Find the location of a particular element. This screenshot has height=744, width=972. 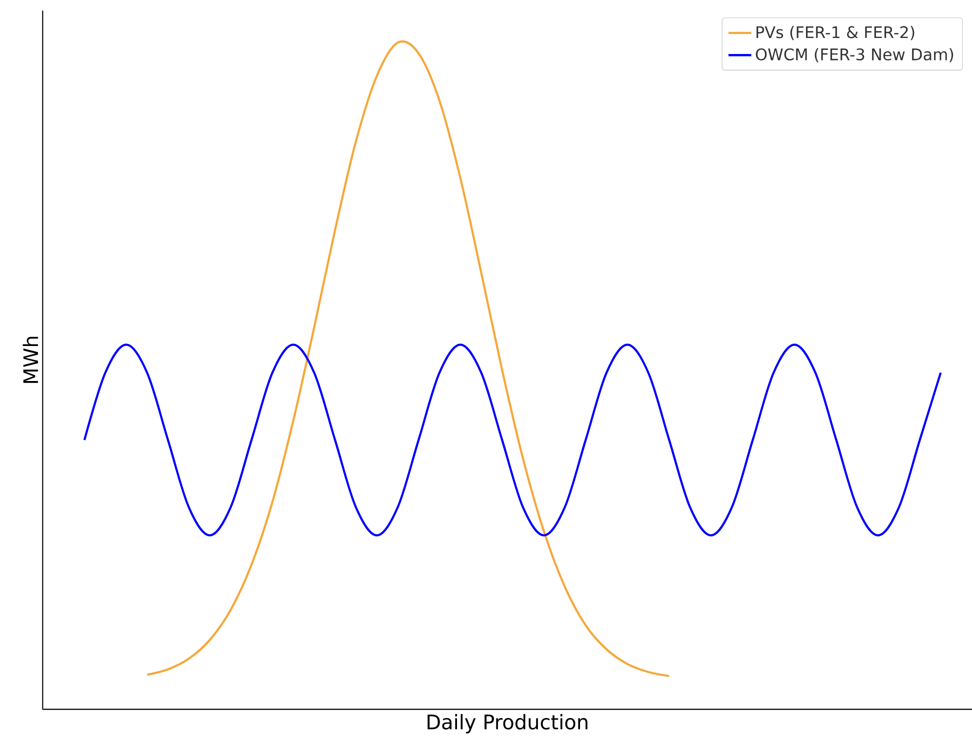

legend-label: PVs (FER-1 & FER-2) is located at coordinates (835, 33).